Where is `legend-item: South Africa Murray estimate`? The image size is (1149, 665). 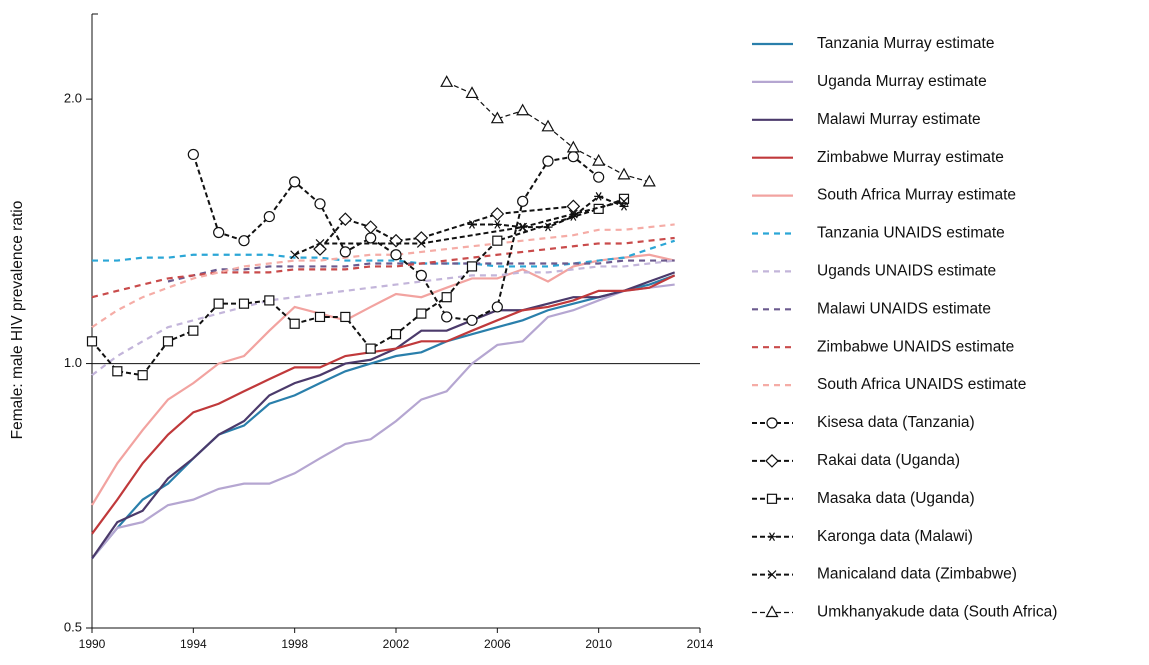
legend-item: South Africa Murray estimate is located at coordinates (884, 195).